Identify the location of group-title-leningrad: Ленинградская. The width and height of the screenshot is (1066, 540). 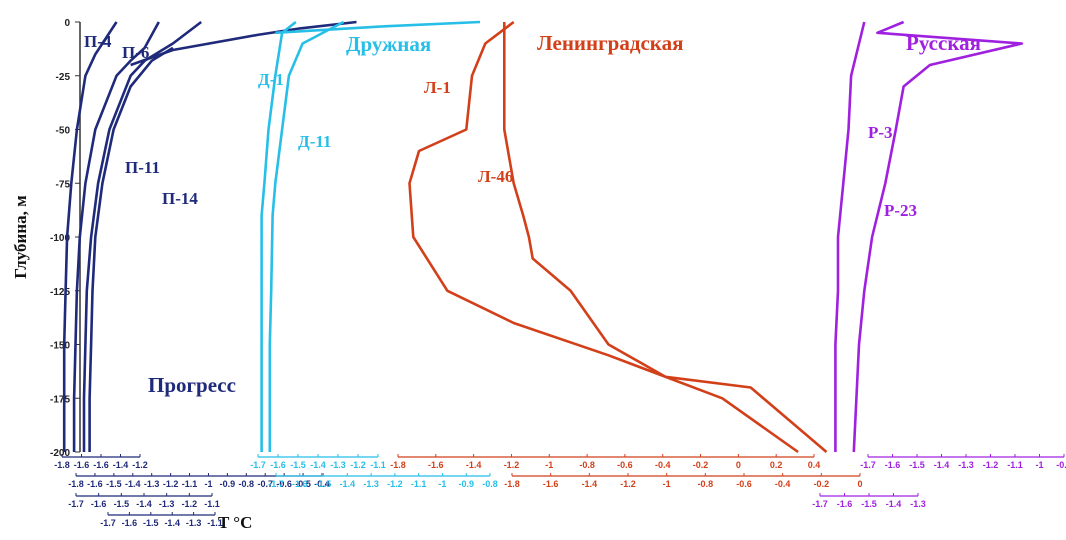
(610, 43).